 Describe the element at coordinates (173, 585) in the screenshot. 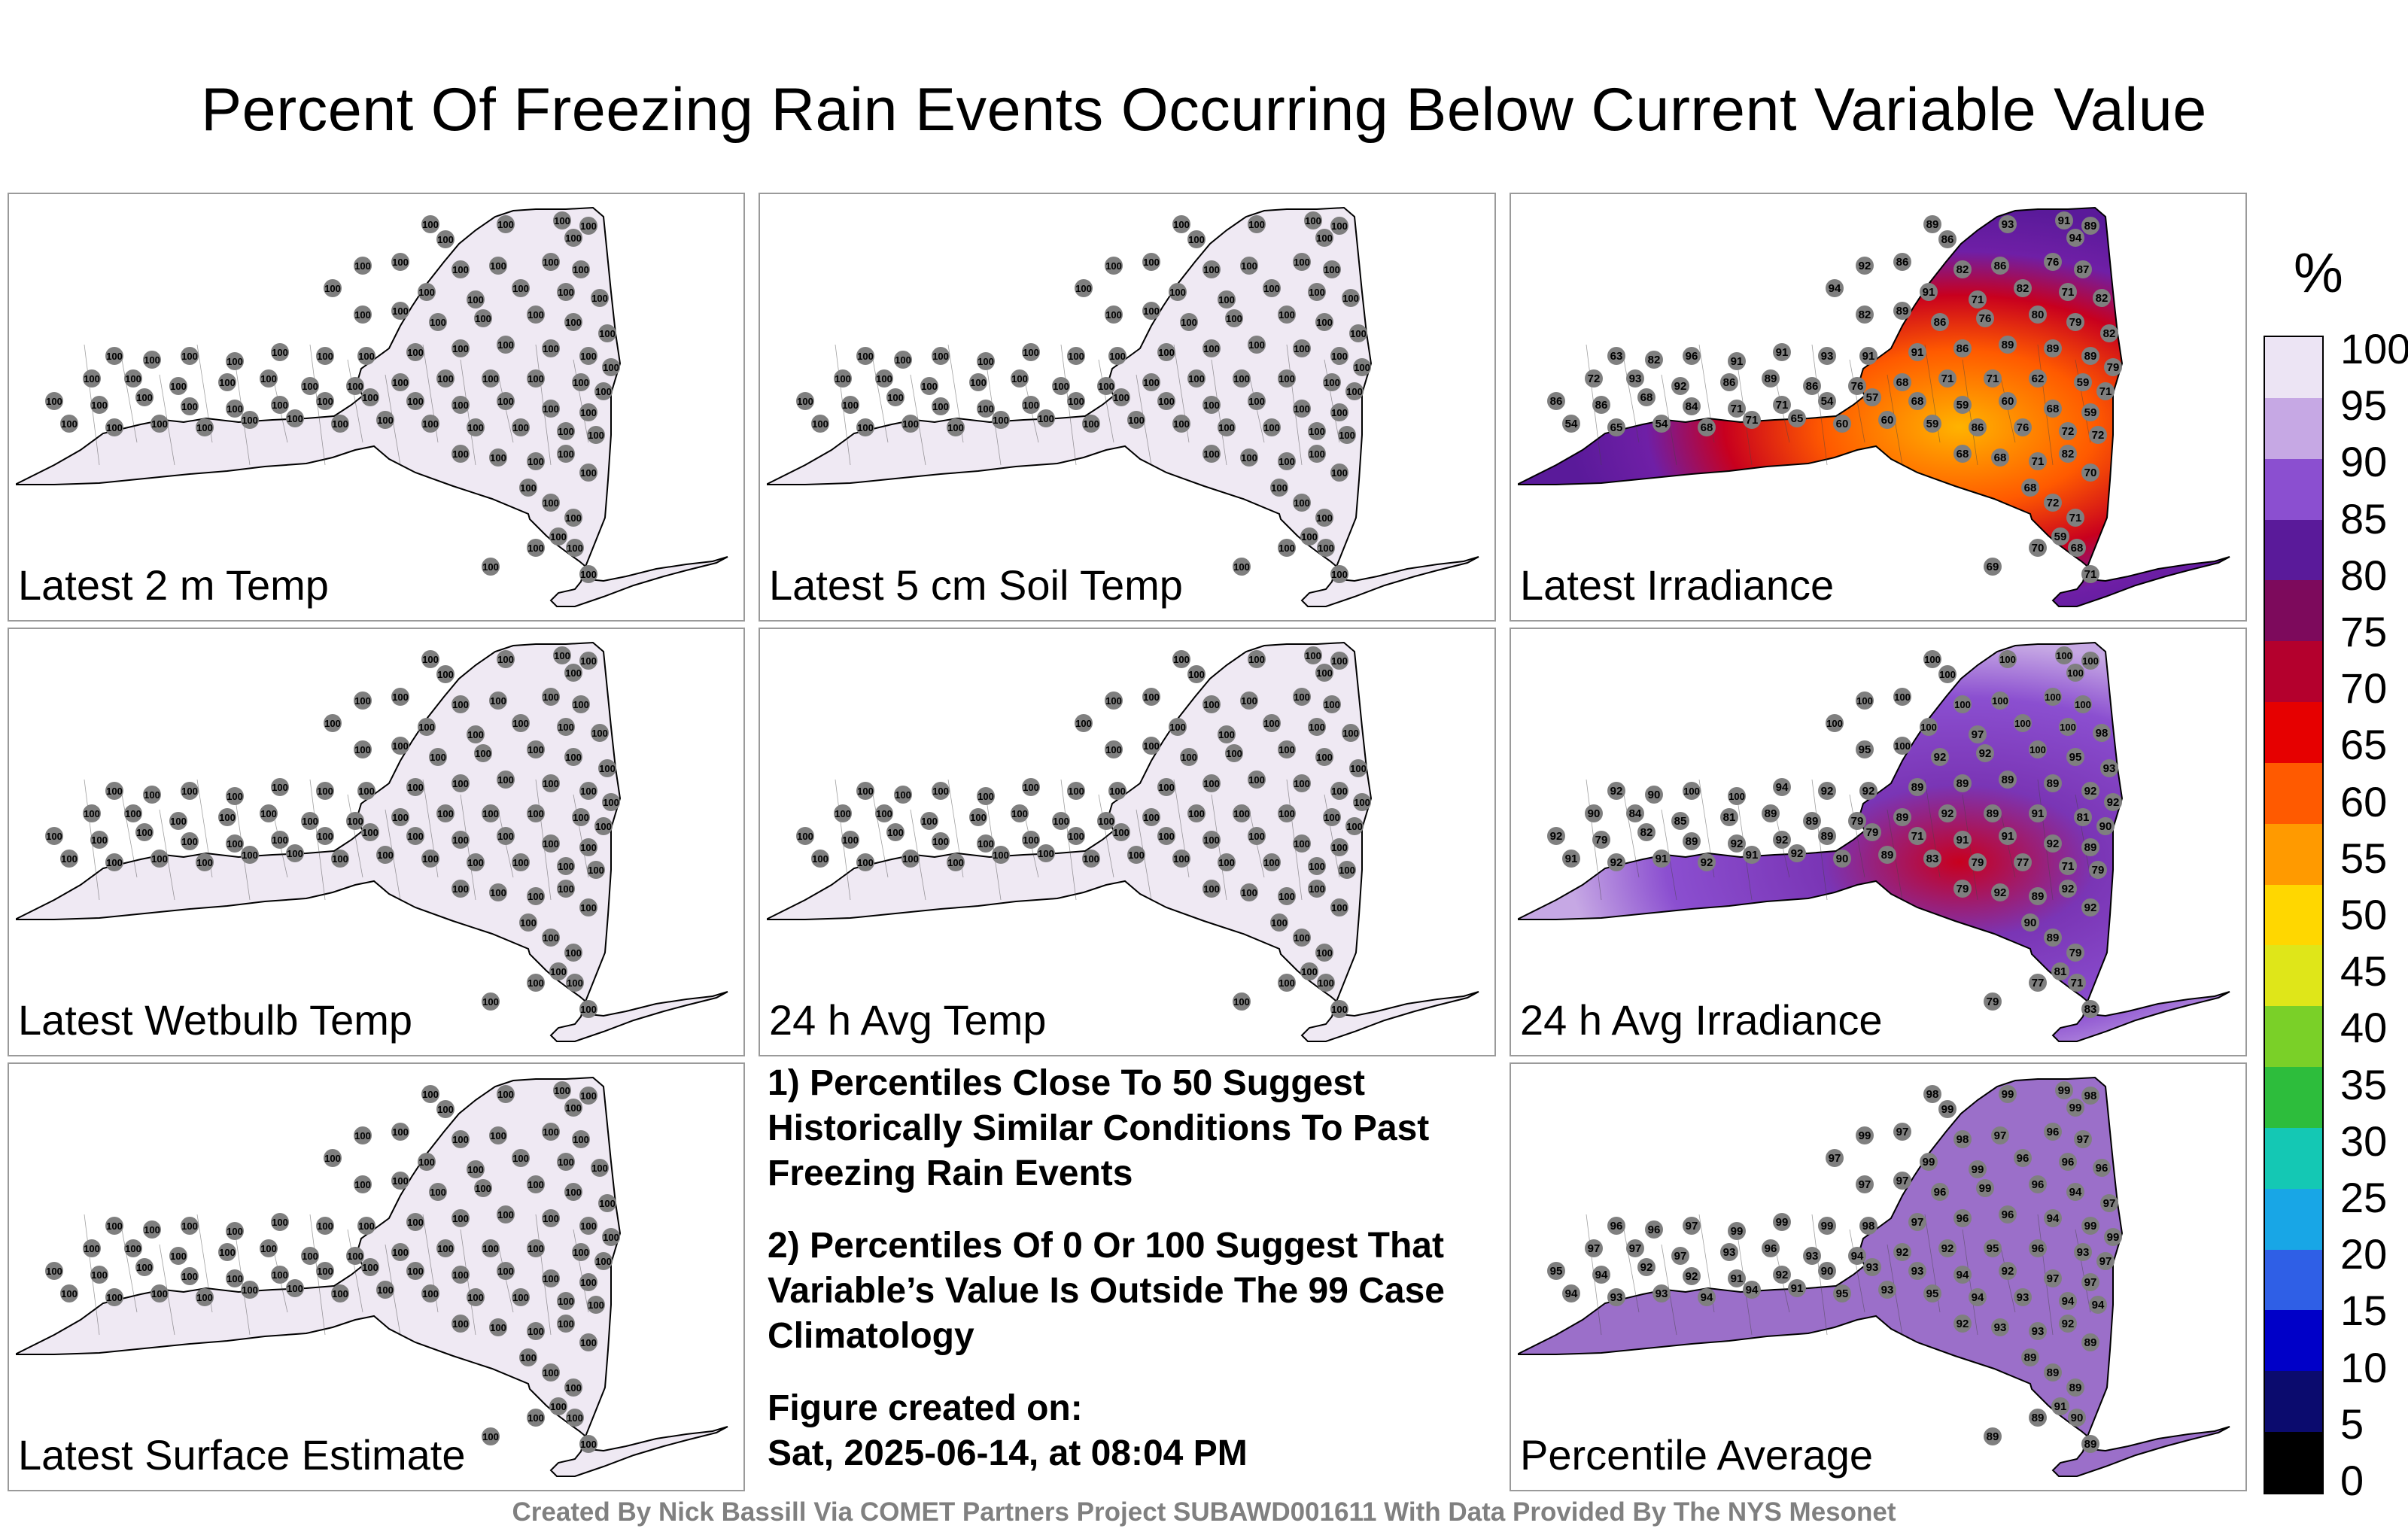

I see `panel-label: Latest 2 m Temp` at that location.